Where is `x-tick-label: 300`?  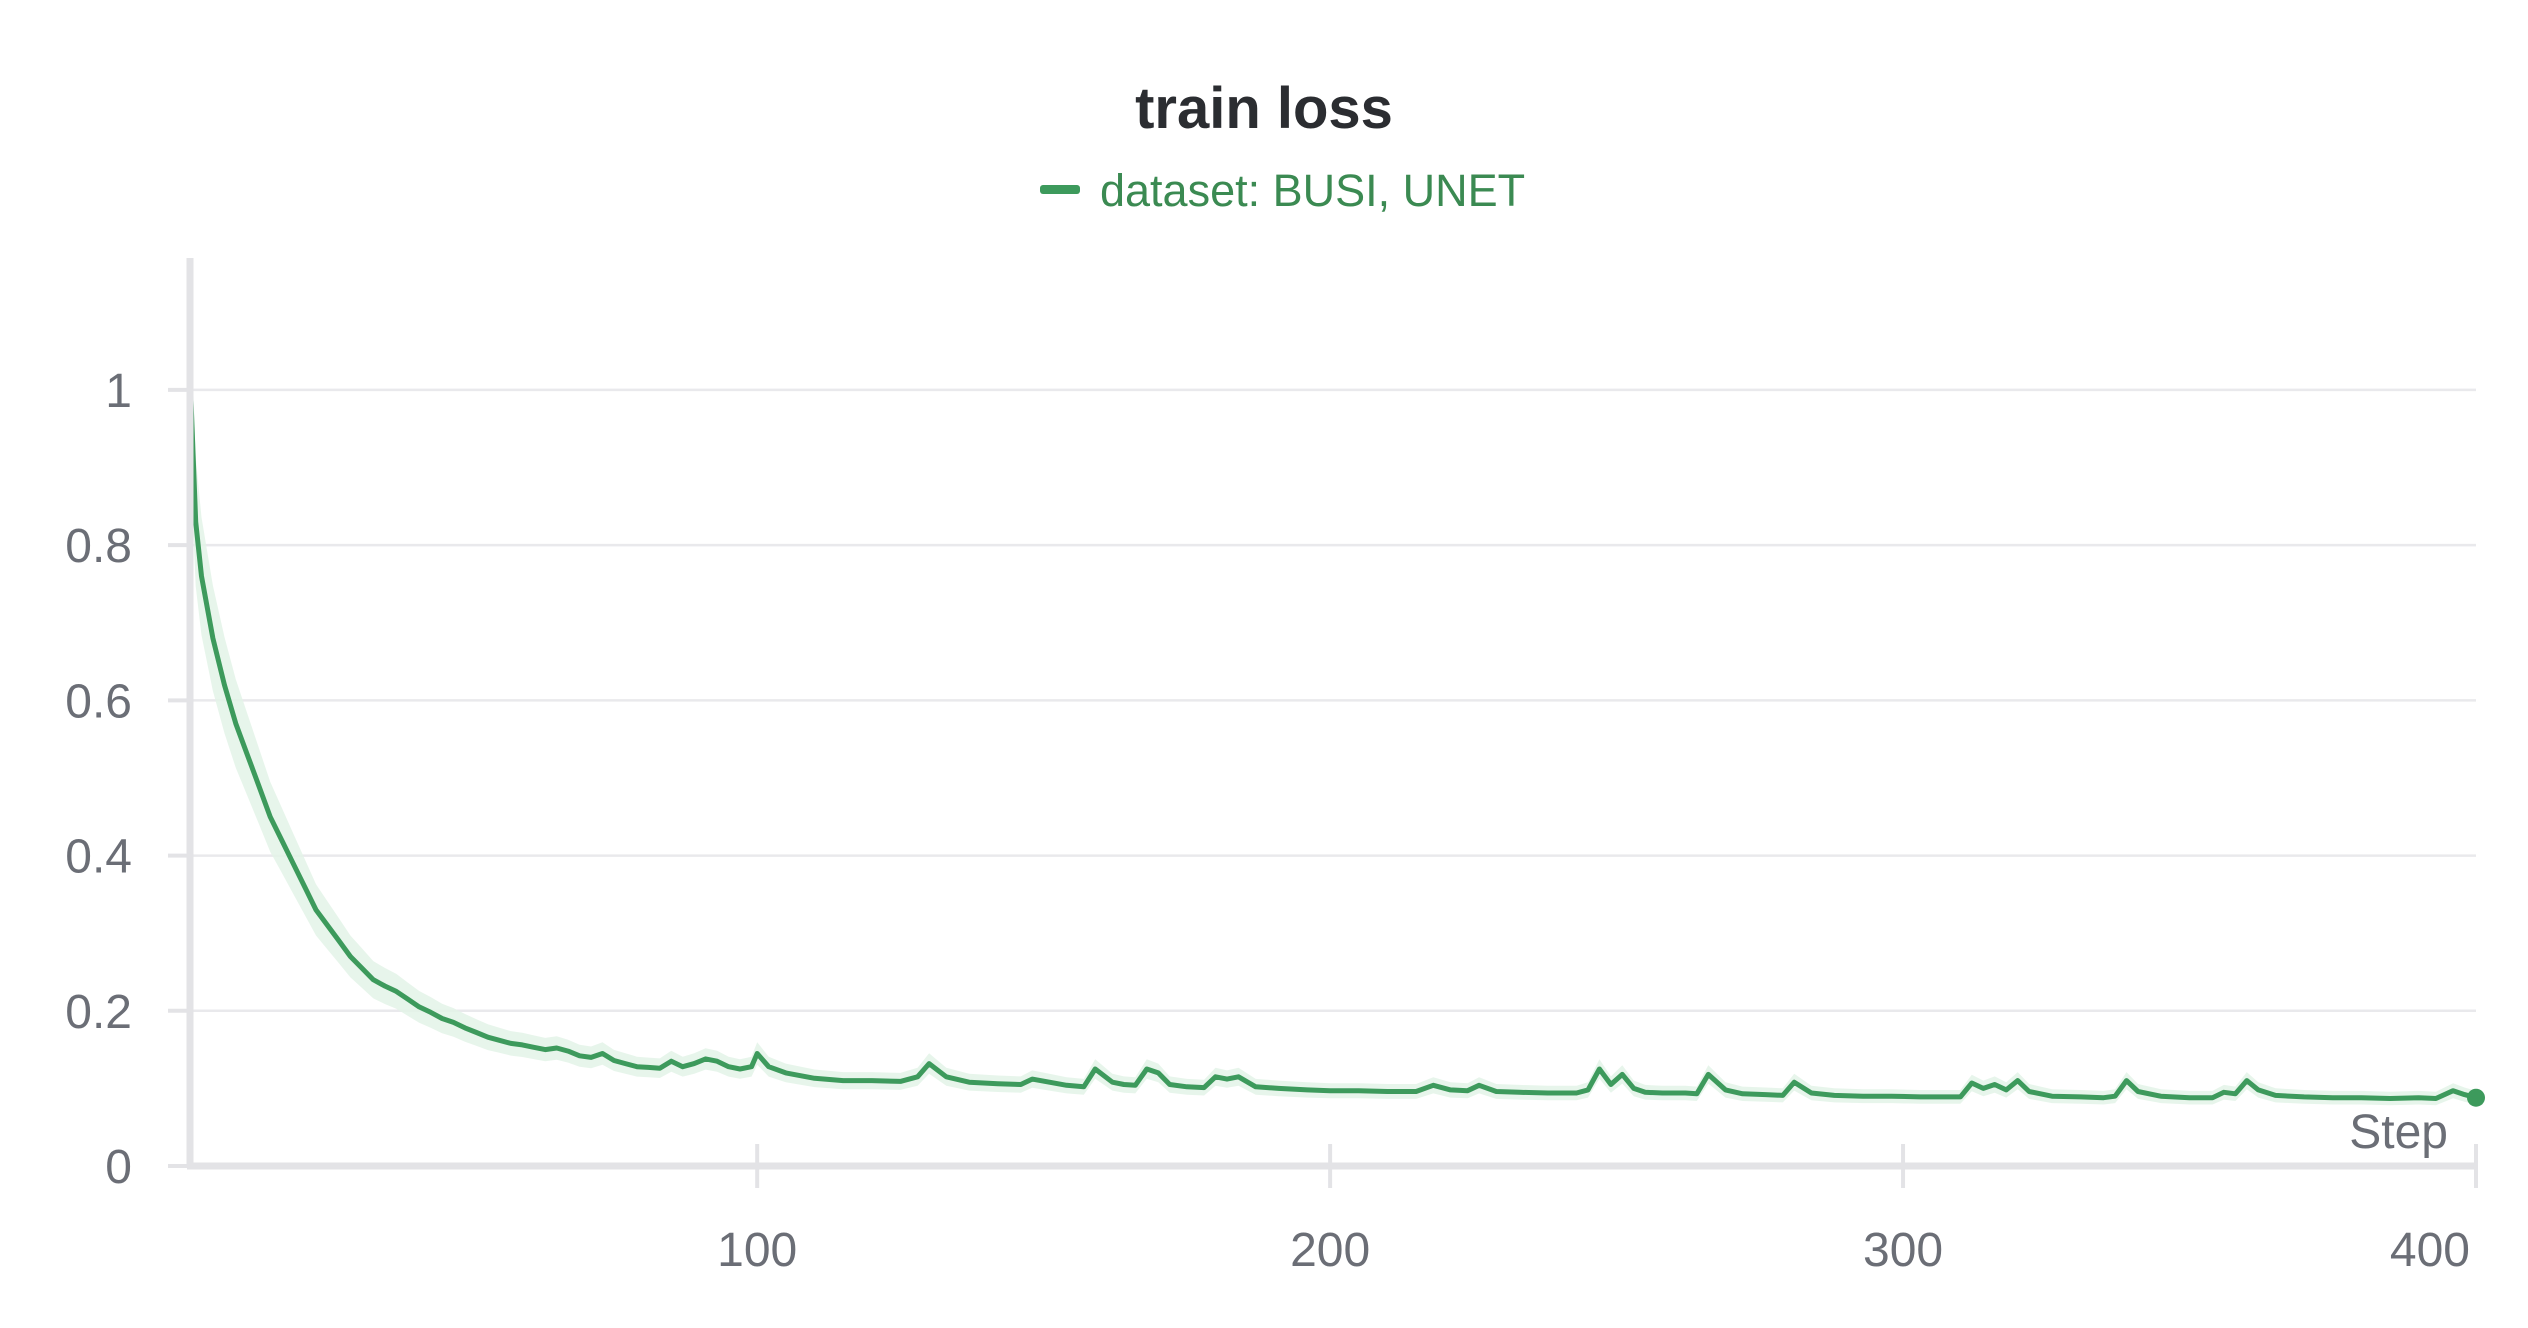 x-tick-label: 300 is located at coordinates (1903, 1250).